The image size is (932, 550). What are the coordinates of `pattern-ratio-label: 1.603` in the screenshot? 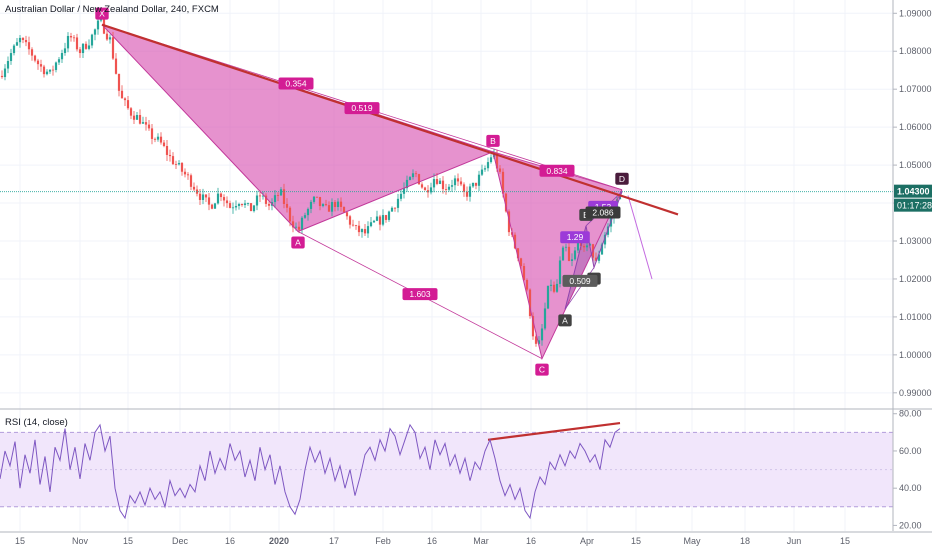 It's located at (420, 294).